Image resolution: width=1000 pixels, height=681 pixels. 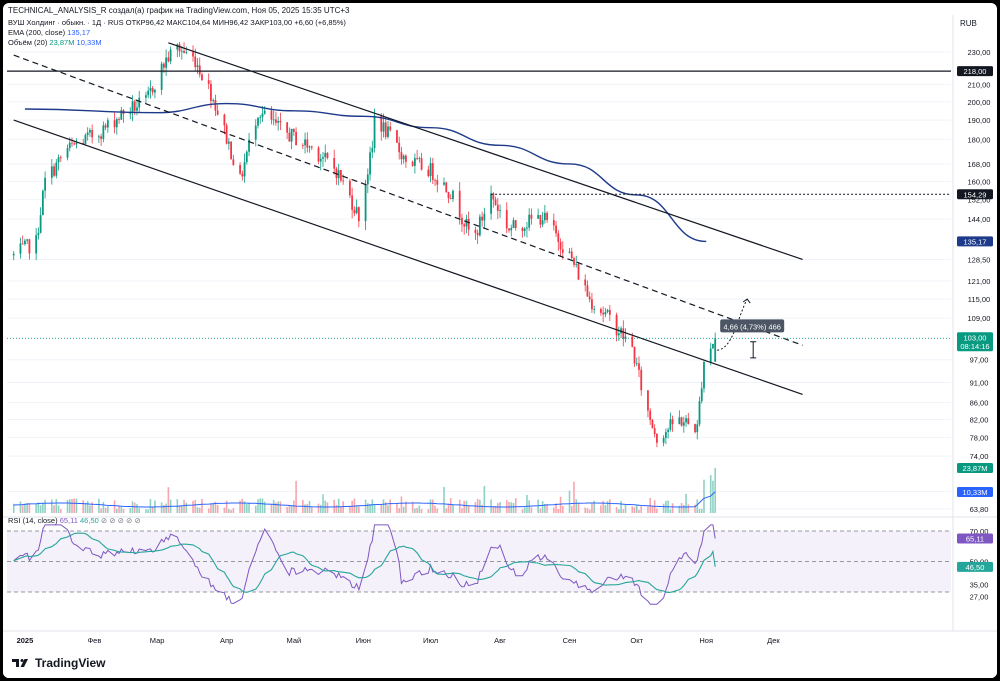 What do you see at coordinates (399, 640) in the screenshot?
I see `time-axis: 2025 Фев Мар Апр Май Июн Июл Авг Сен Окт Ноя Дек` at bounding box center [399, 640].